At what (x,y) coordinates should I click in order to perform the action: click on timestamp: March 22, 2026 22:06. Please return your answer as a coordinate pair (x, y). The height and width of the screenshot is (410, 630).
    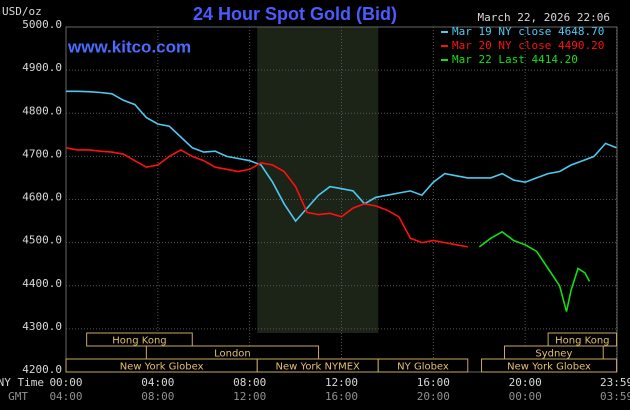
    Looking at the image, I should click on (544, 17).